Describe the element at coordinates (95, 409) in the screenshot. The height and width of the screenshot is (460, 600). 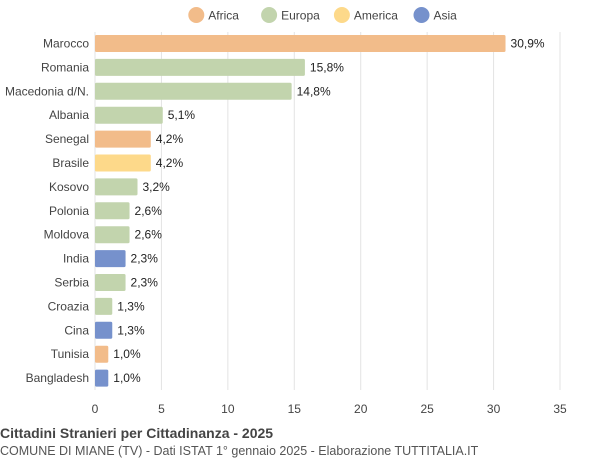
I see `x-tick-label: 0` at that location.